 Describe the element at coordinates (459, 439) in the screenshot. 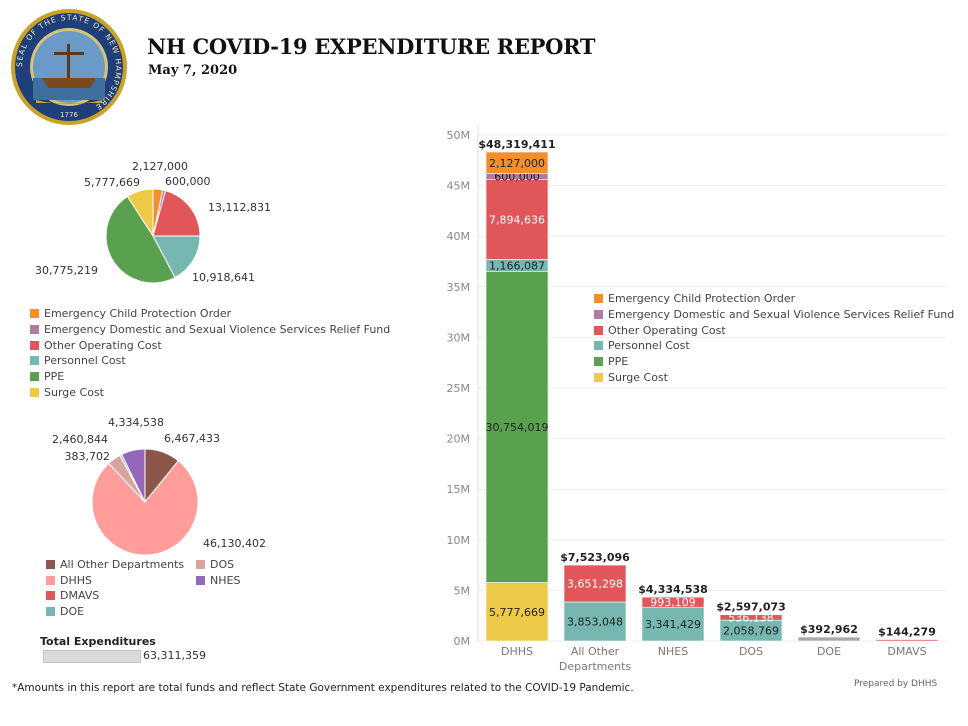

I see `y-tick-label: 20M` at that location.